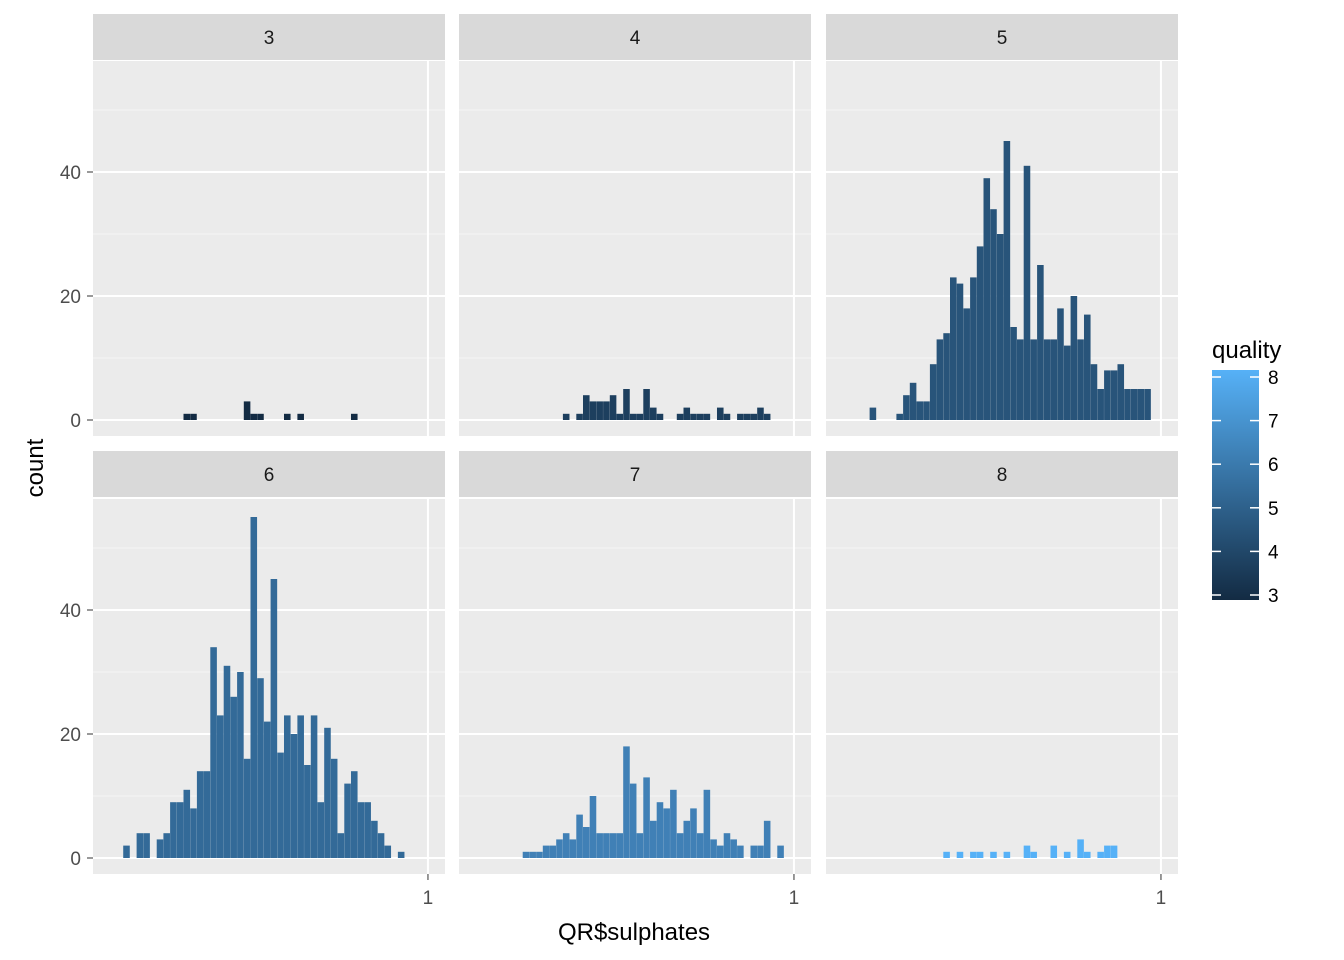  I want to click on facet-strip-label: 4, so click(635, 38).